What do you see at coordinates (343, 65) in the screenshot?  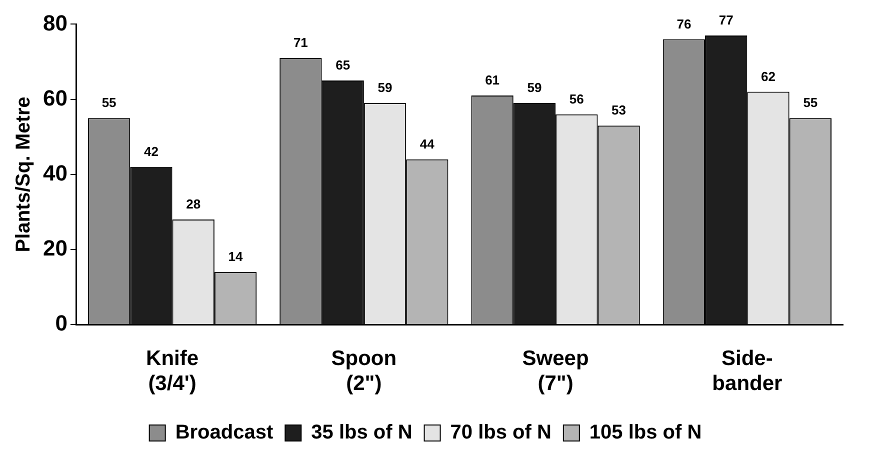 I see `data-label: 65` at bounding box center [343, 65].